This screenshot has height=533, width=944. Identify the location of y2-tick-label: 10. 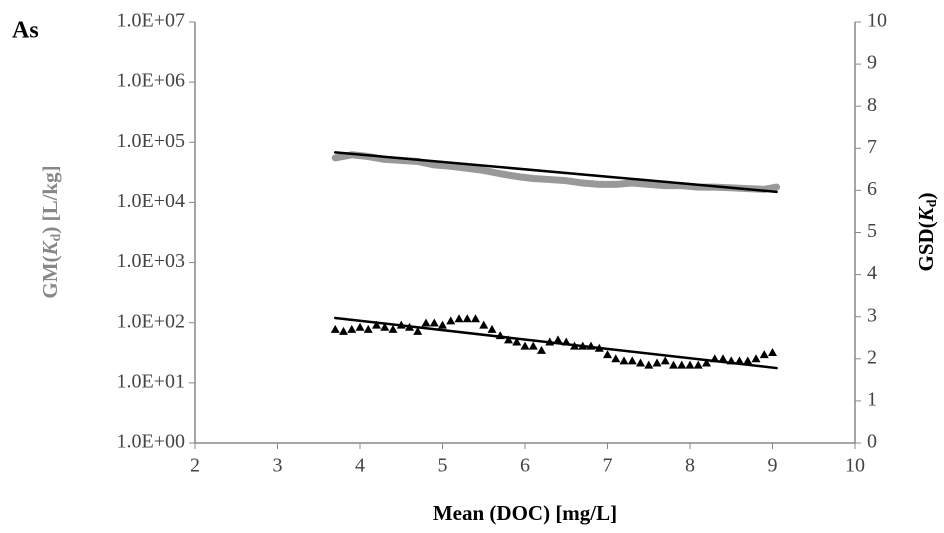
(877, 21).